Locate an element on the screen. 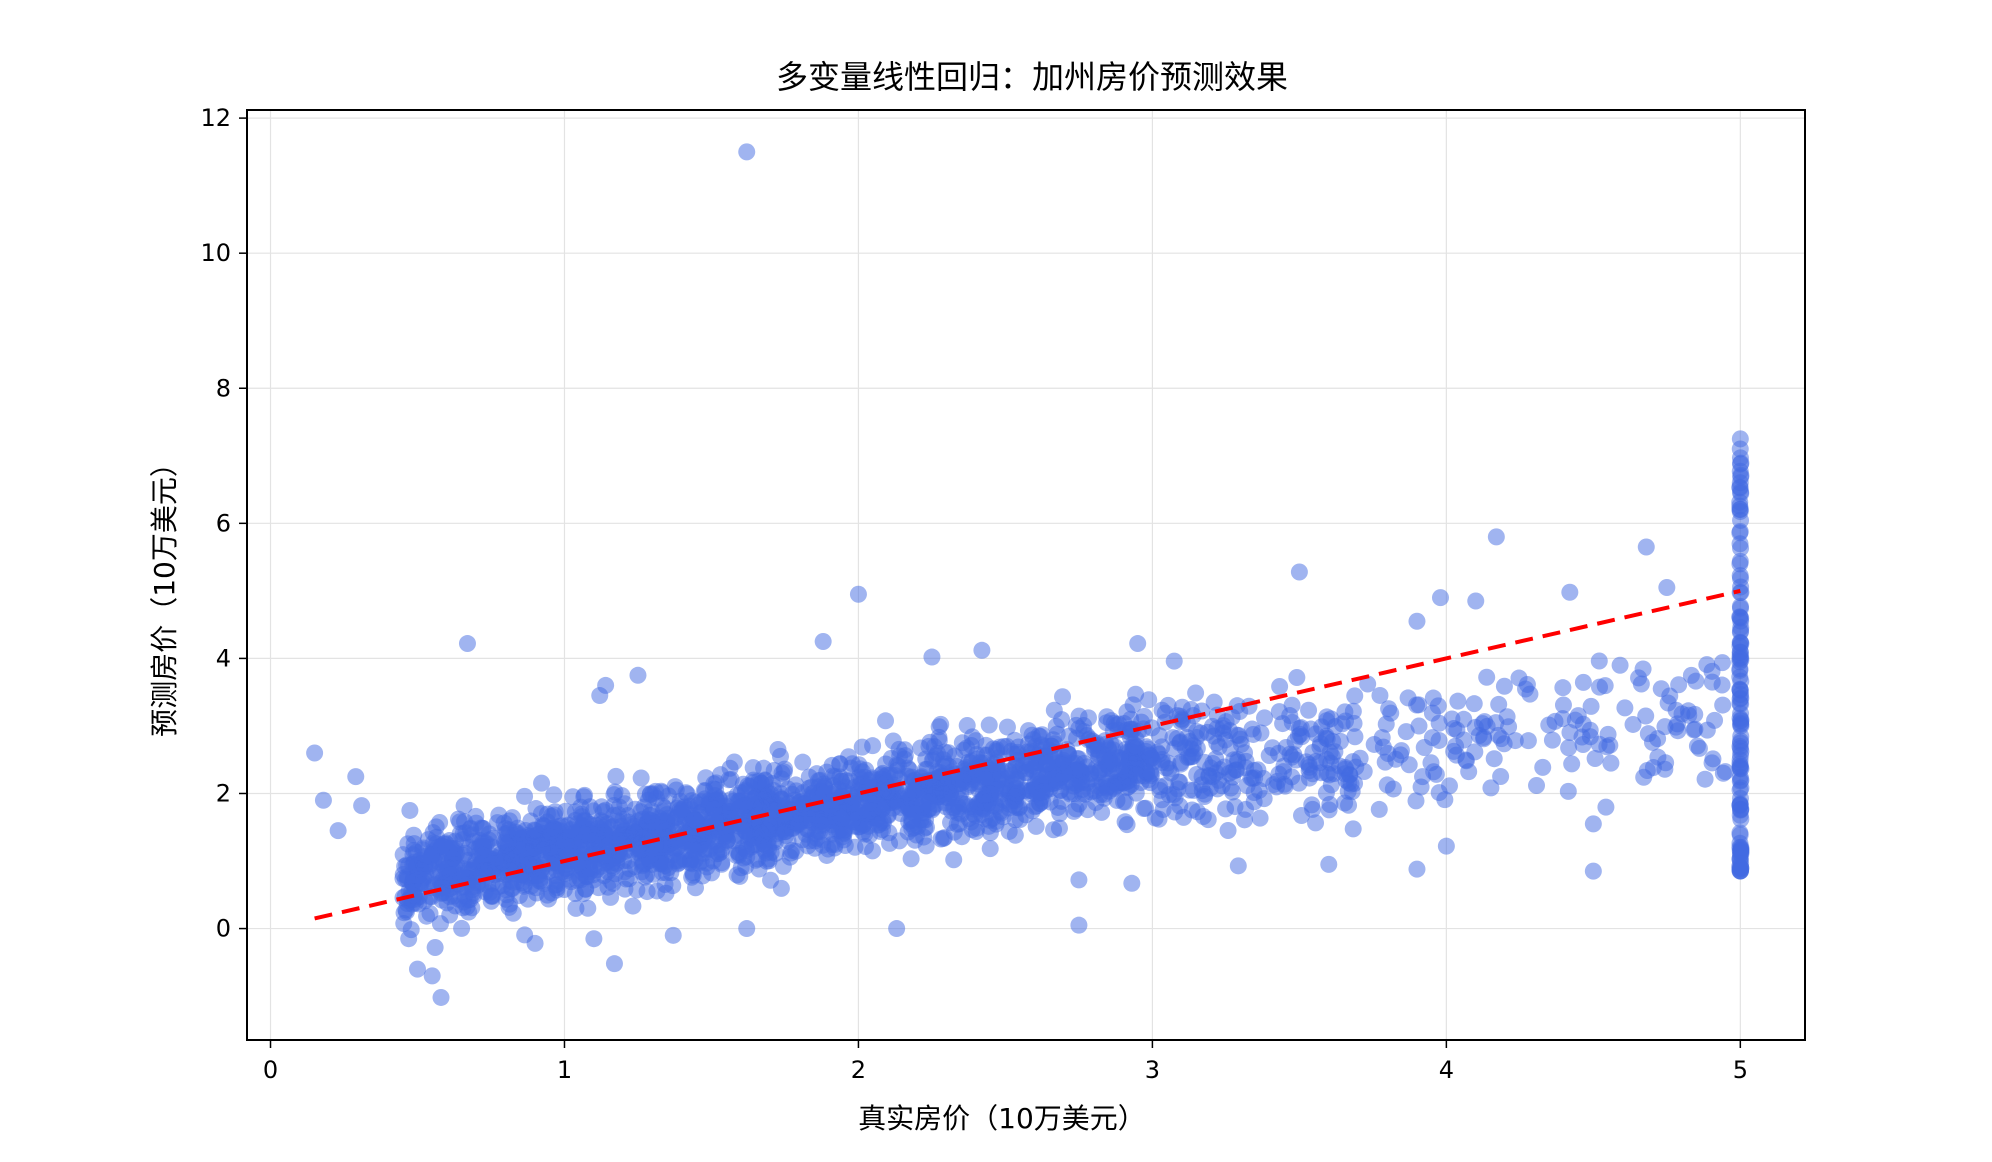 The height and width of the screenshot is (1162, 1992). y-tick-label: 10 is located at coordinates (215, 253).